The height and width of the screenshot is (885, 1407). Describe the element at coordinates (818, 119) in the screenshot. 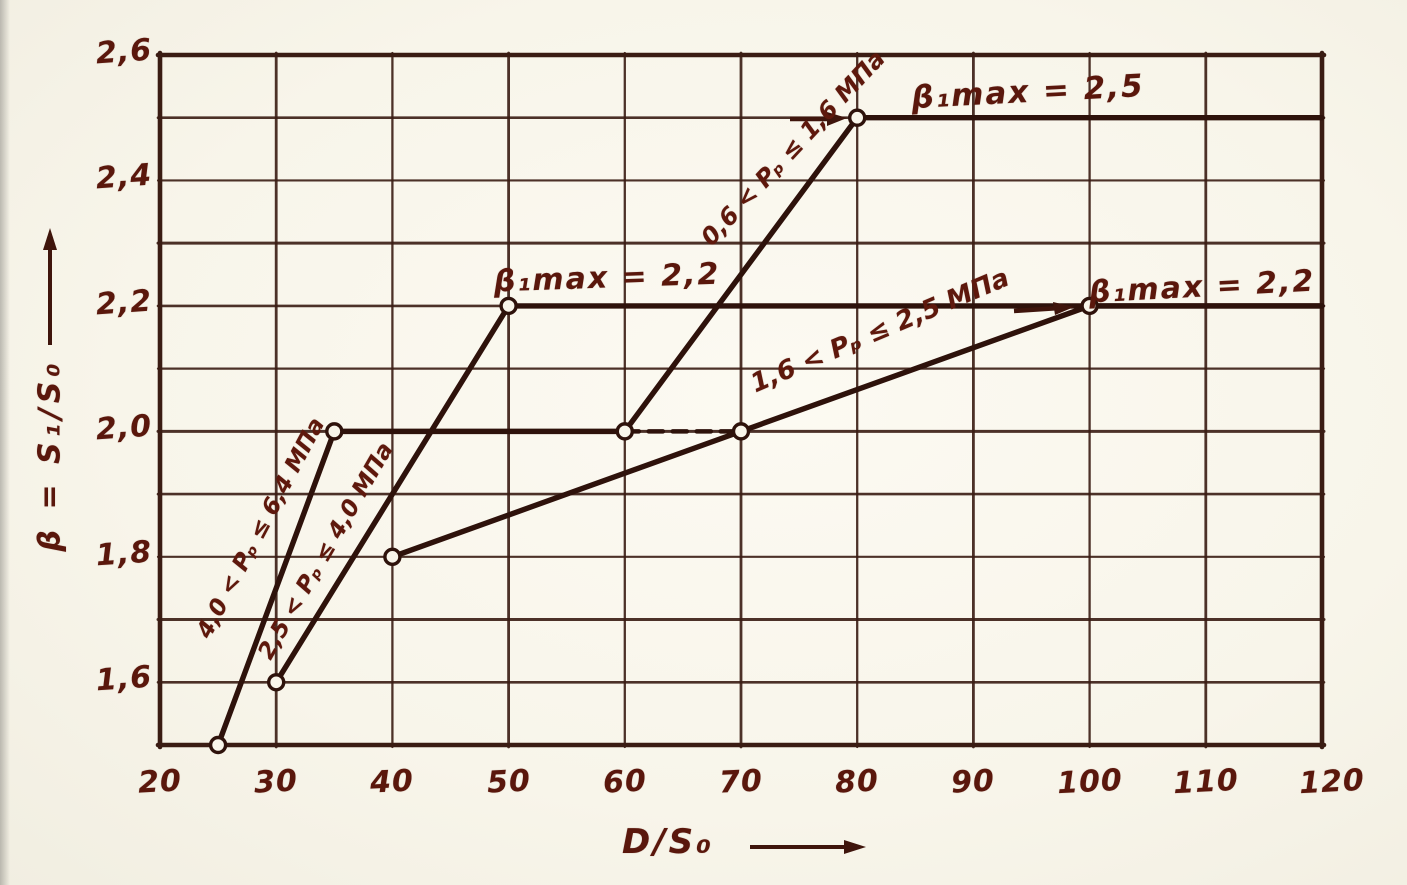

I see `pointer-arrow-to-peak-2-5-icon` at that location.